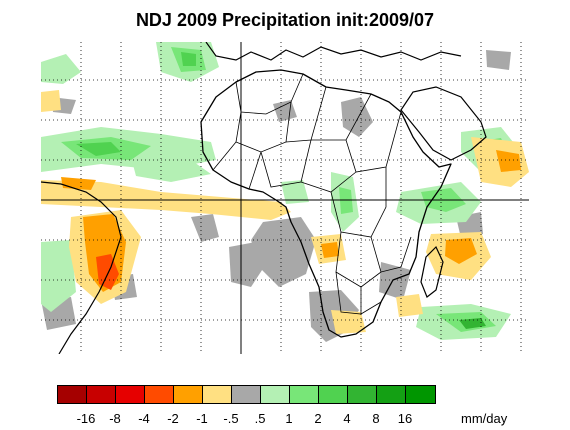 The height and width of the screenshot is (430, 570). What do you see at coordinates (347, 418) in the screenshot?
I see `colorbar-tick-label: 4` at bounding box center [347, 418].